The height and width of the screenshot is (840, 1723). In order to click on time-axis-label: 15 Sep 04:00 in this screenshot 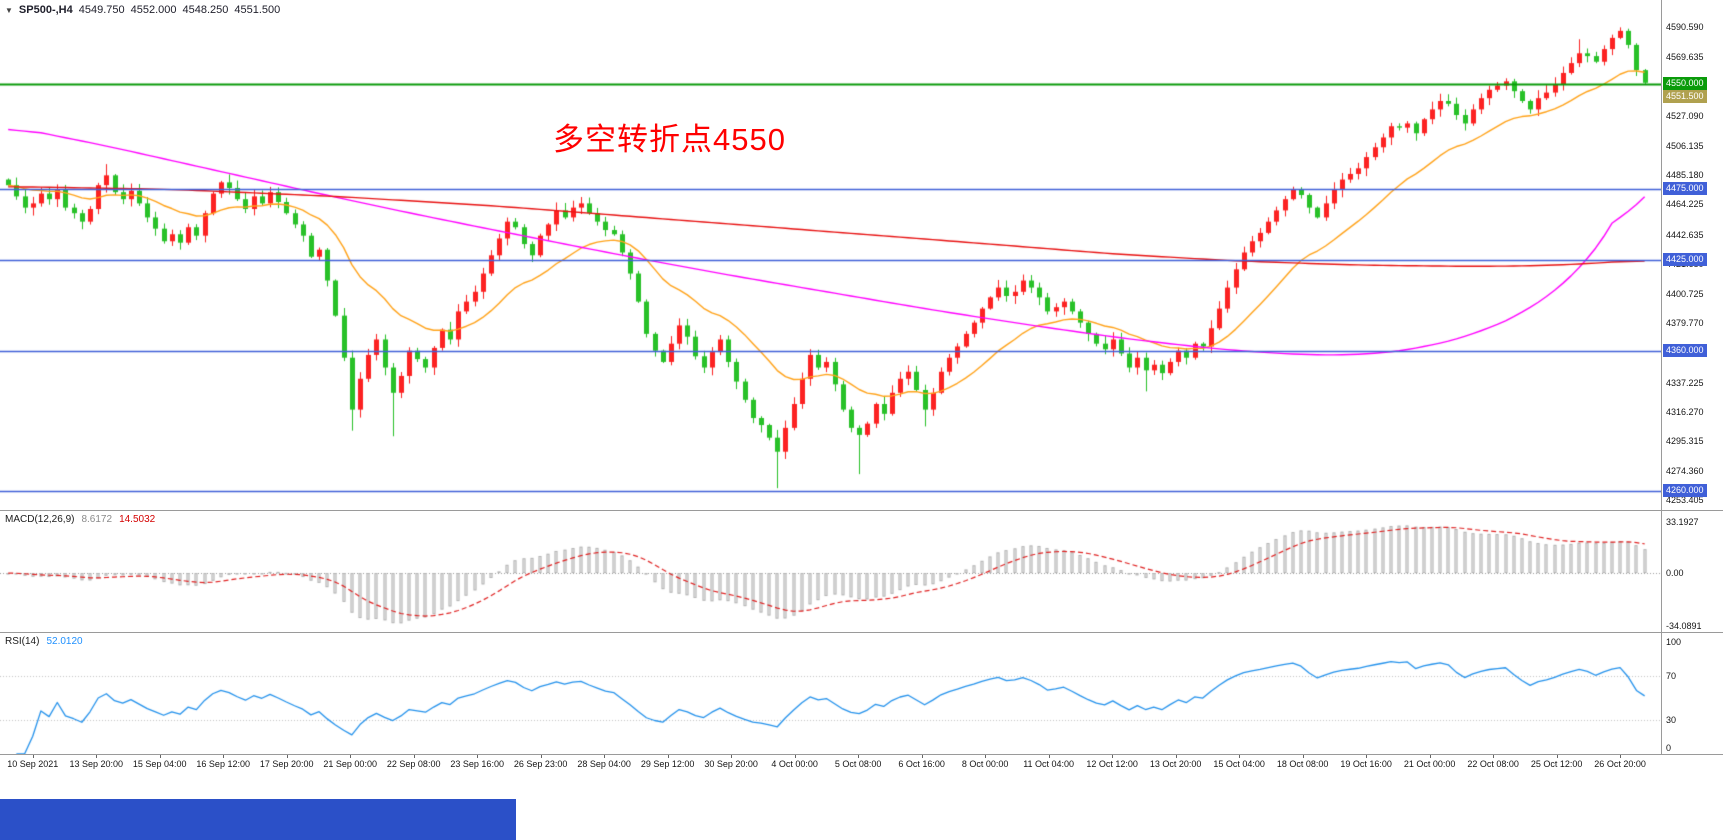, I will do `click(159, 764)`.